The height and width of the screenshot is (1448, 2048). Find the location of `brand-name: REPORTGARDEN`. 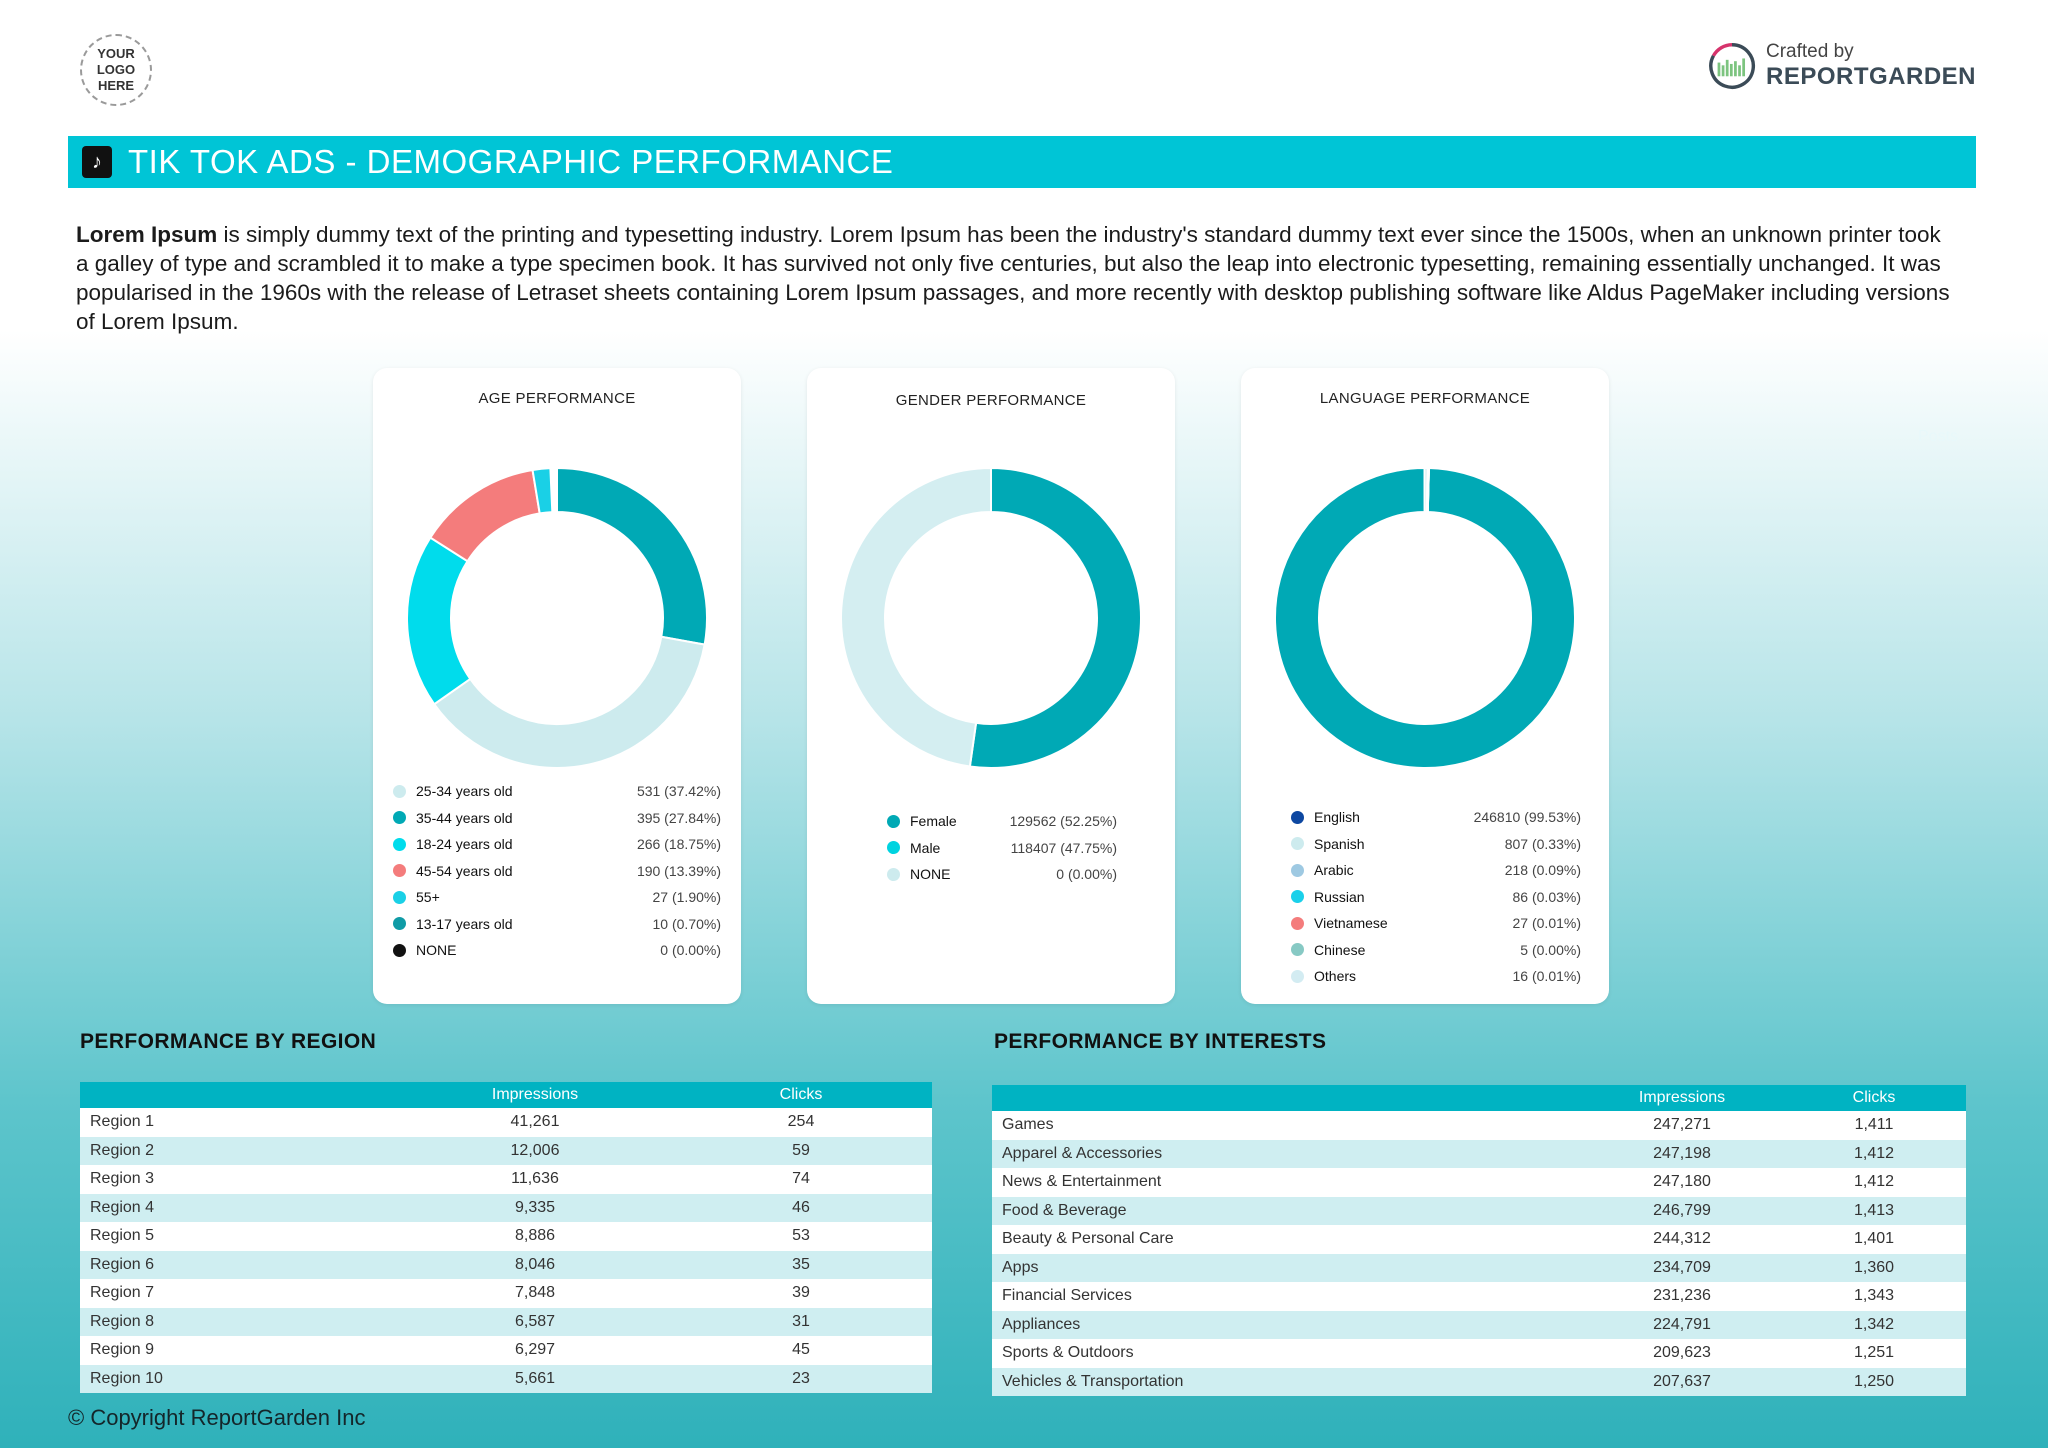

brand-name: REPORTGARDEN is located at coordinates (1870, 76).